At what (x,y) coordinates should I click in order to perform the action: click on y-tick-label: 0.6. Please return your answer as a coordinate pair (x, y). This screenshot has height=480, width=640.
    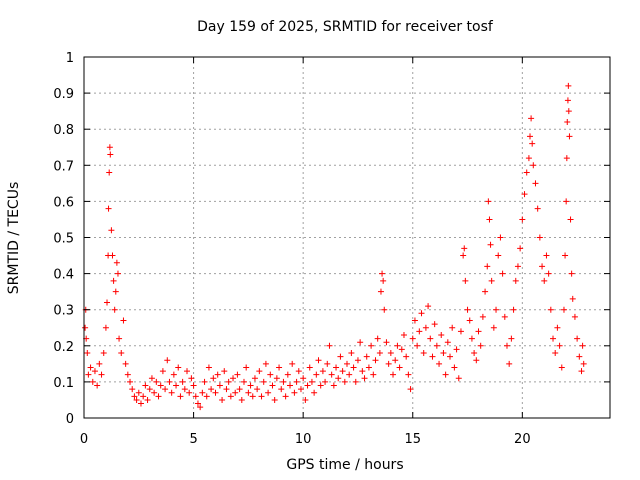
    Looking at the image, I should click on (63, 202).